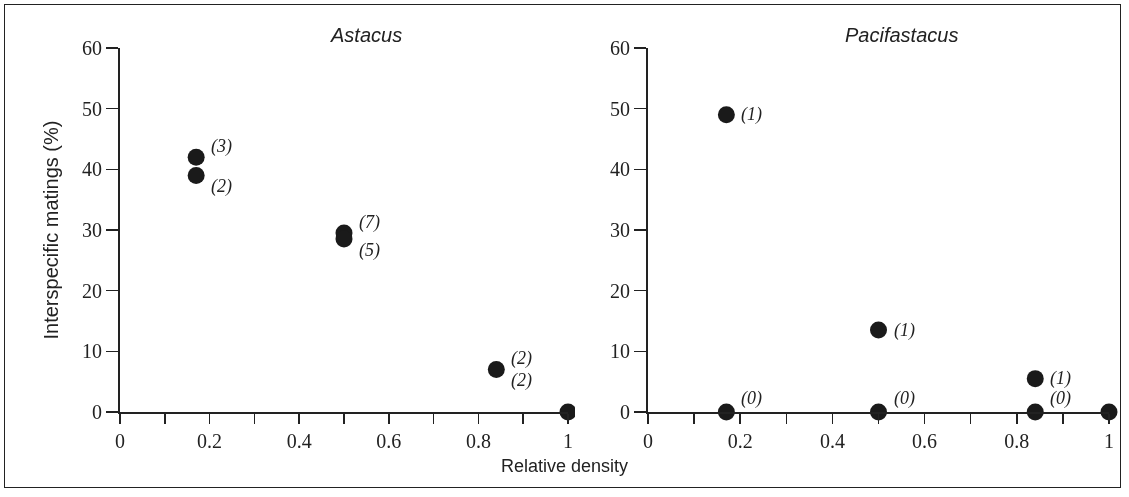 Image resolution: width=1129 pixels, height=497 pixels. Describe the element at coordinates (366, 35) in the screenshot. I see `chart-title: Astacus` at that location.